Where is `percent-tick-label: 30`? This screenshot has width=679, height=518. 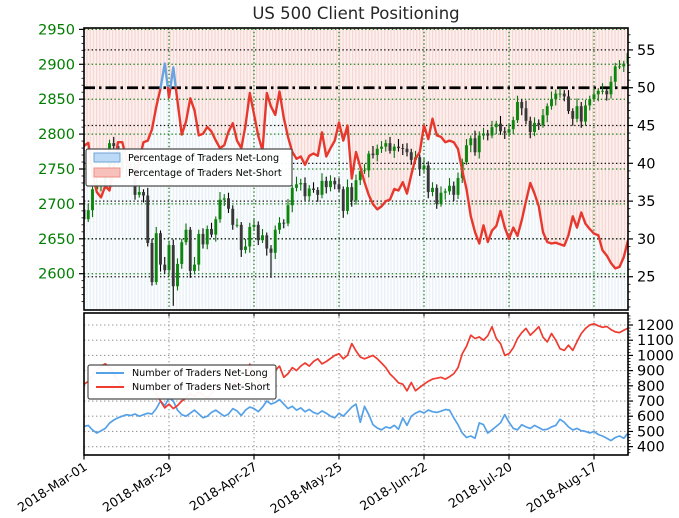
percent-tick-label: 30 is located at coordinates (646, 240).